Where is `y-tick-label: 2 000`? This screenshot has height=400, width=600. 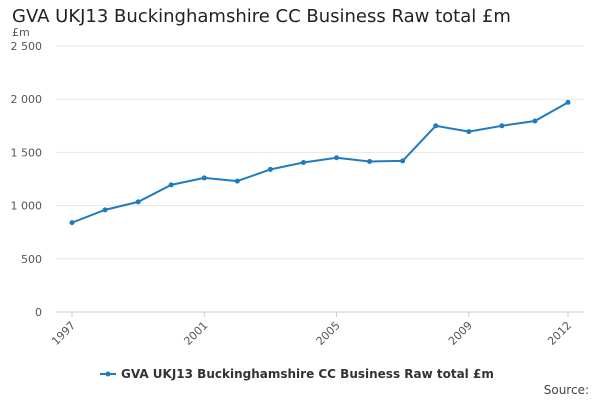 y-tick-label: 2 000 is located at coordinates (27, 99).